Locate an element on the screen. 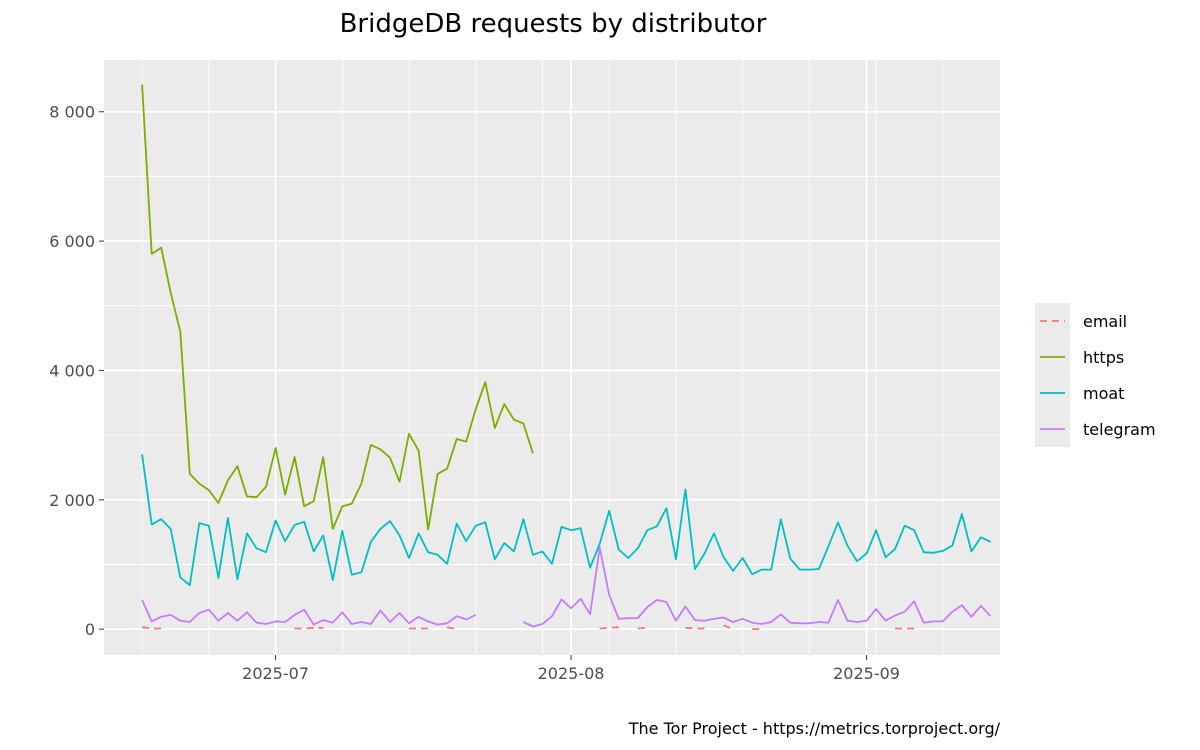  x-tick-label: 2025-09 is located at coordinates (866, 673).